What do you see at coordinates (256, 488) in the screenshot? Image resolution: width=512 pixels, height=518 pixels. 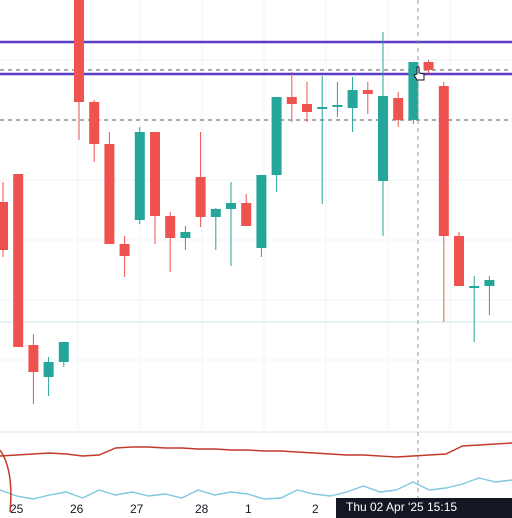 I see `indicator-blue-line` at bounding box center [256, 488].